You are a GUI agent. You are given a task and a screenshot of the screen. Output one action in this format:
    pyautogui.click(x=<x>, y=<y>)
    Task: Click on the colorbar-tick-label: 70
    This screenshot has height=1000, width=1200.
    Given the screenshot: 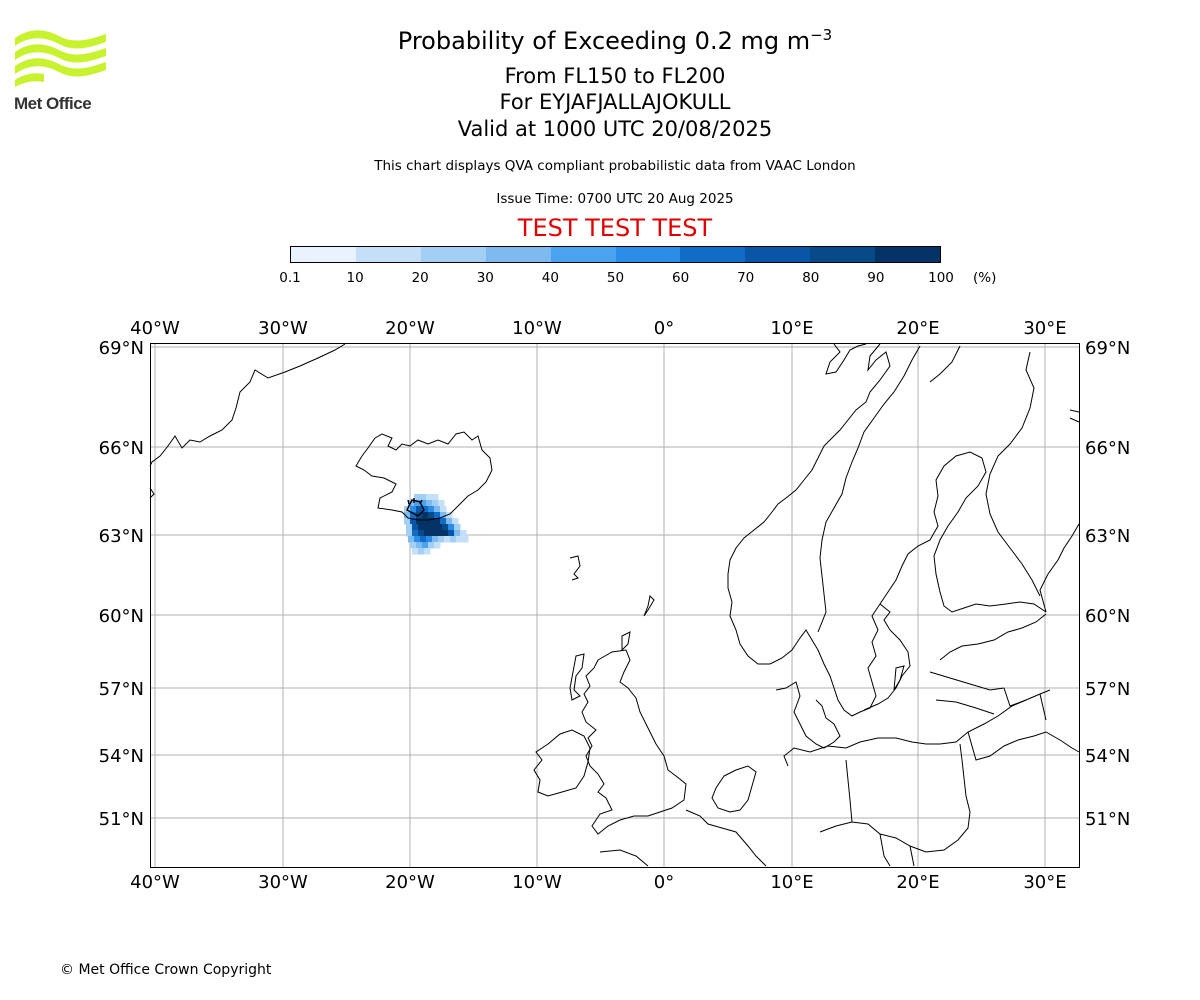 What is the action you would take?
    pyautogui.click(x=746, y=278)
    